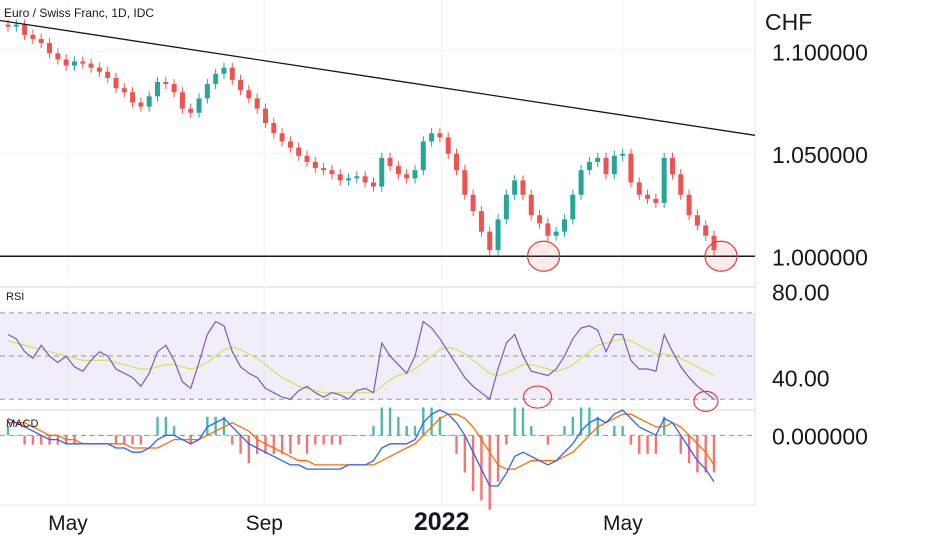 The height and width of the screenshot is (550, 932). Describe the element at coordinates (820, 52) in the screenshot. I see `price-tick-label: 1.100000` at that location.